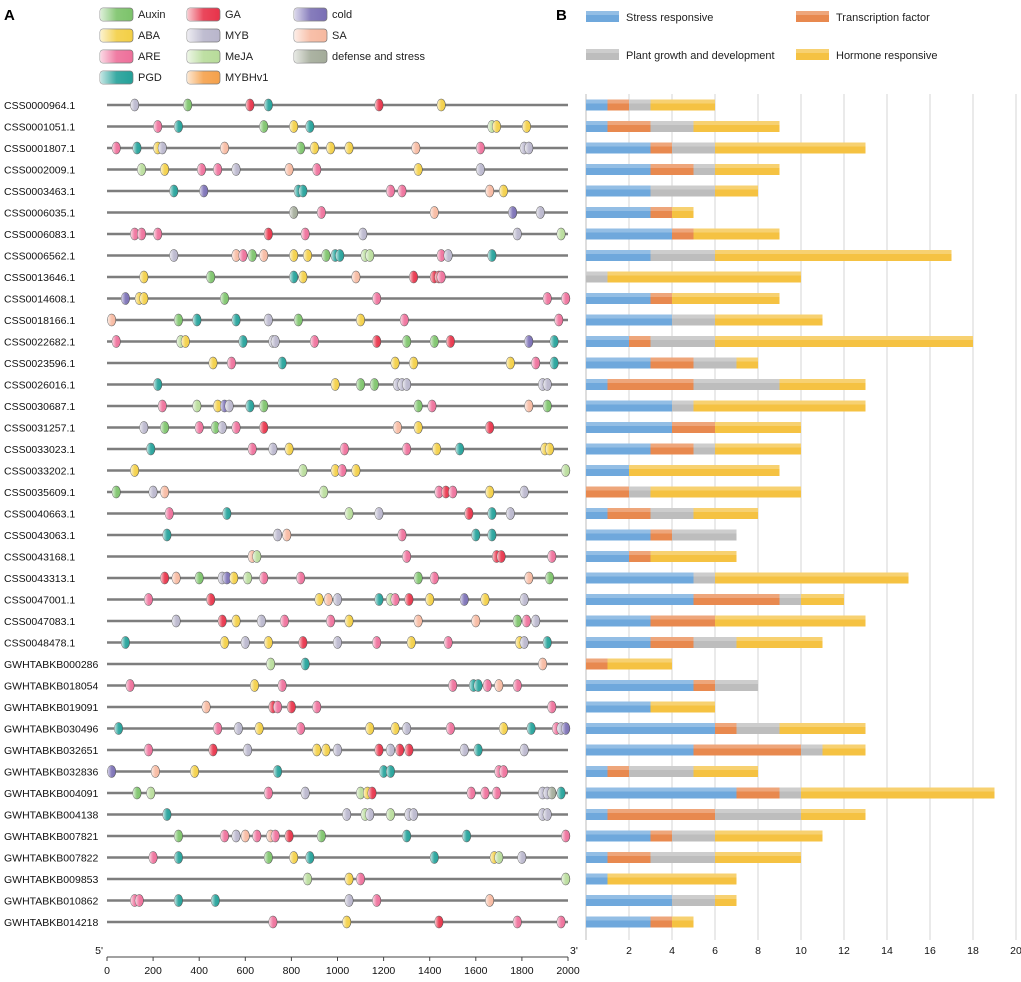  I want to click on bar-segment-plant-growth-and-development, so click(704, 535).